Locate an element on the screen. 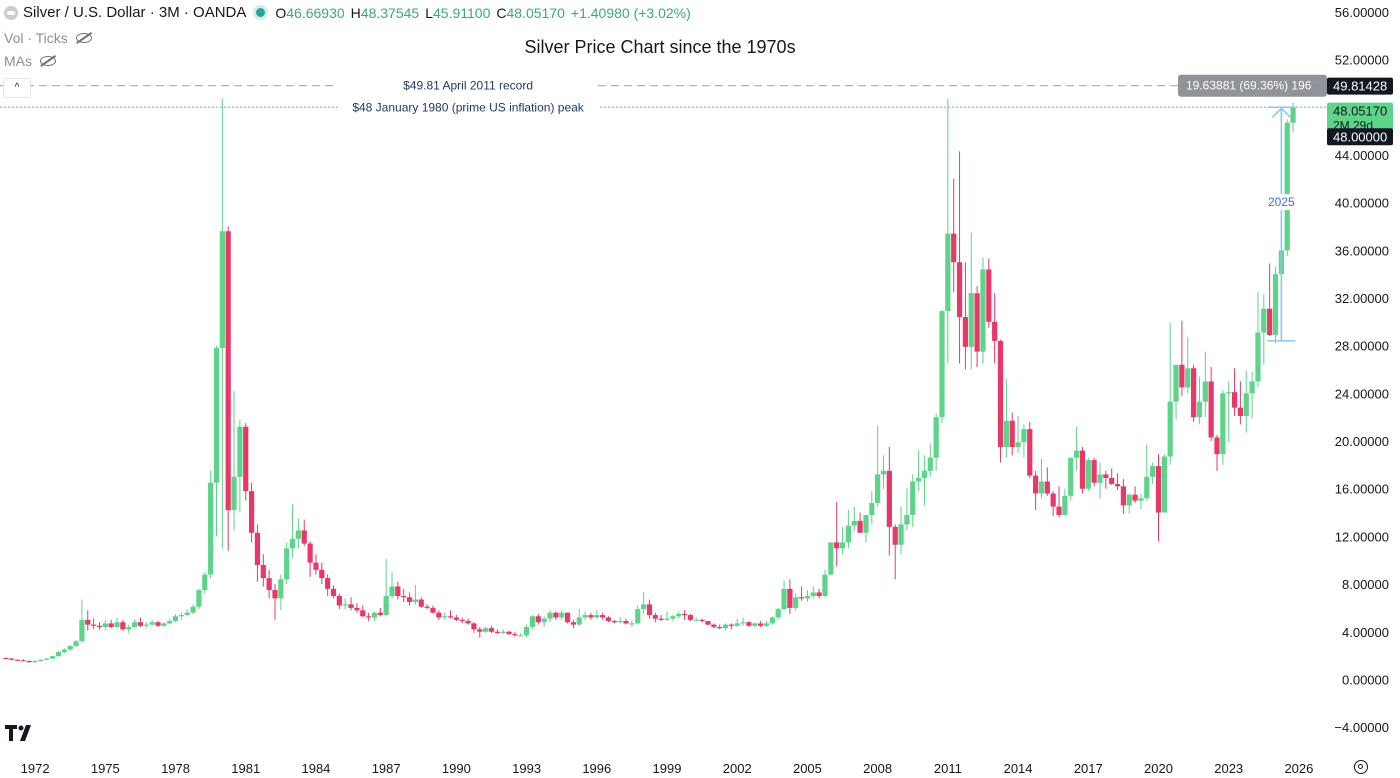  x-tick-label: 2014 is located at coordinates (1018, 768).